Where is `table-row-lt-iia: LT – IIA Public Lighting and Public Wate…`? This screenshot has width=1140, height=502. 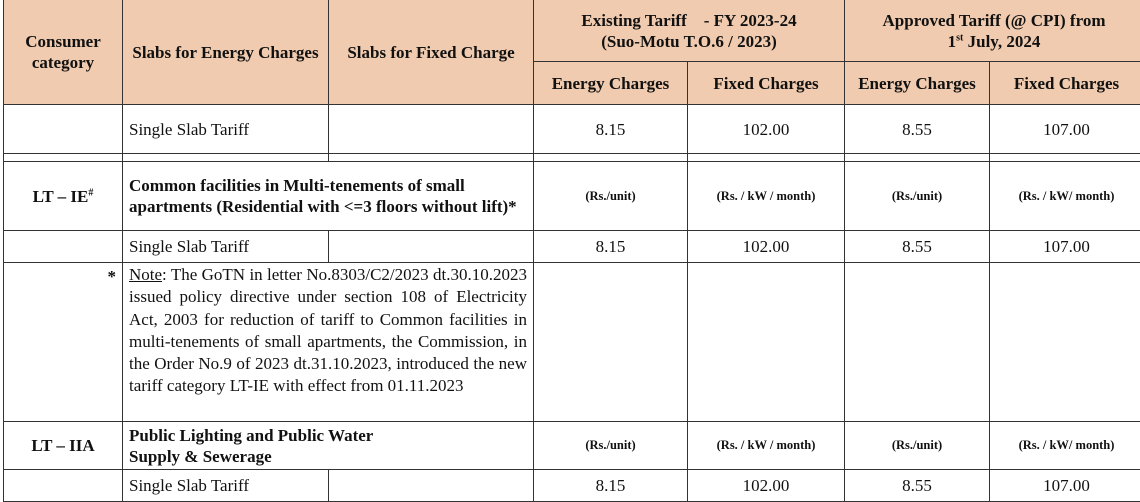 table-row-lt-iia: LT – IIA Public Lighting and Public Wate… is located at coordinates (572, 446).